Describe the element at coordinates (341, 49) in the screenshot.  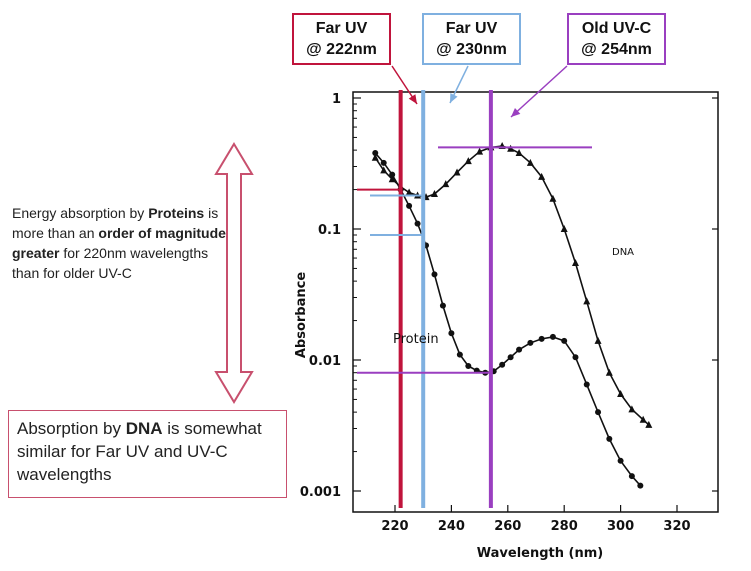
I see `callout-222nm-line2: @ 222nm` at that location.